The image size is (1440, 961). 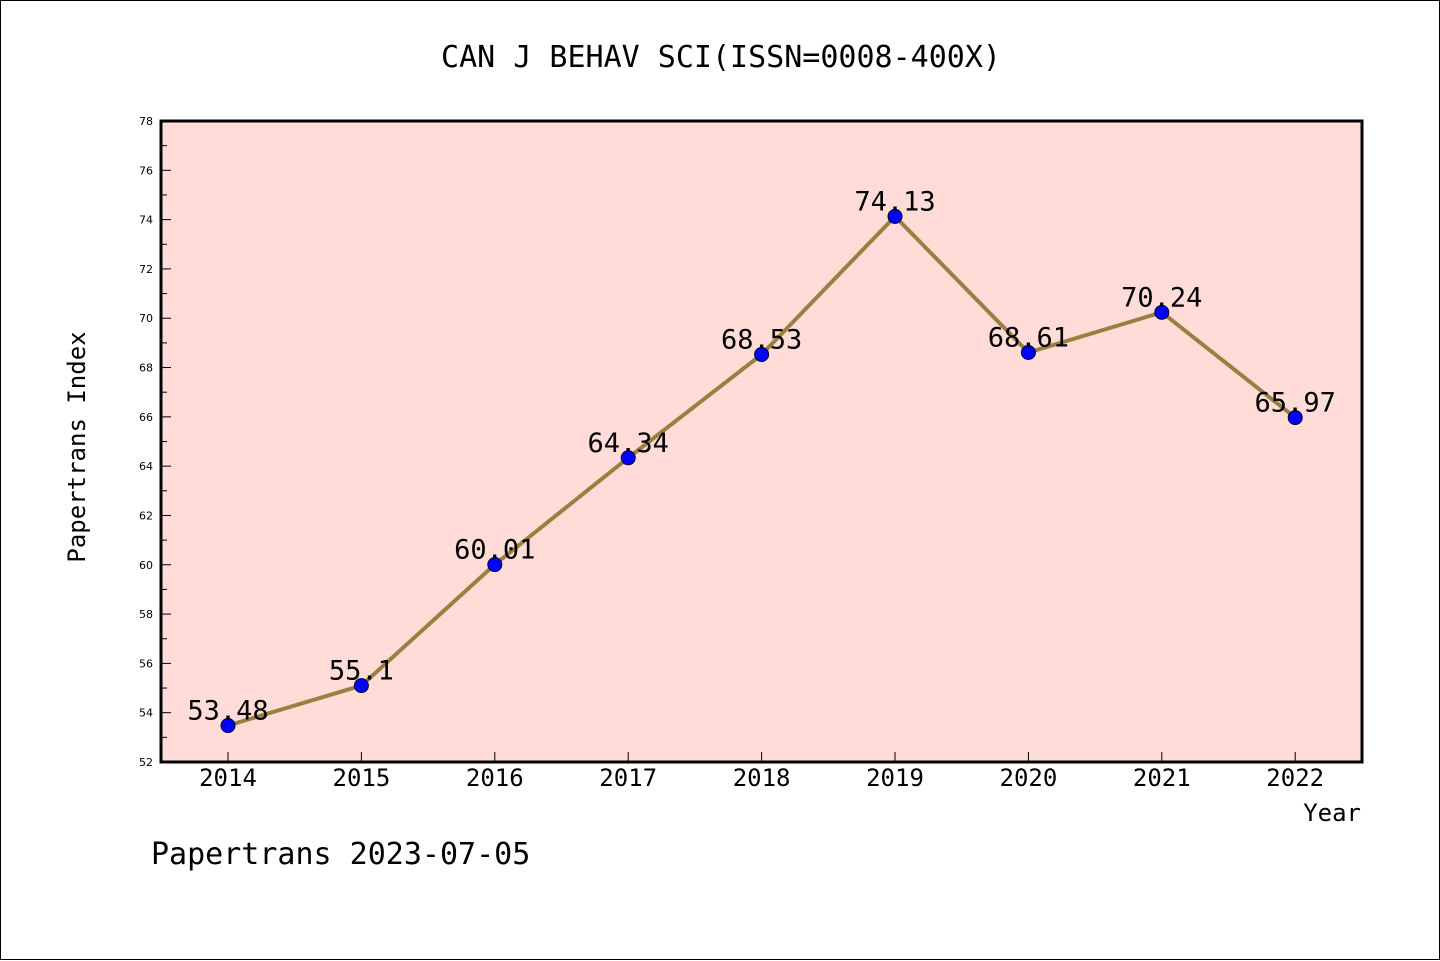 I want to click on chart-title: CAN J BEHAV SCI(ISSN=0008-400X), so click(x=721, y=57).